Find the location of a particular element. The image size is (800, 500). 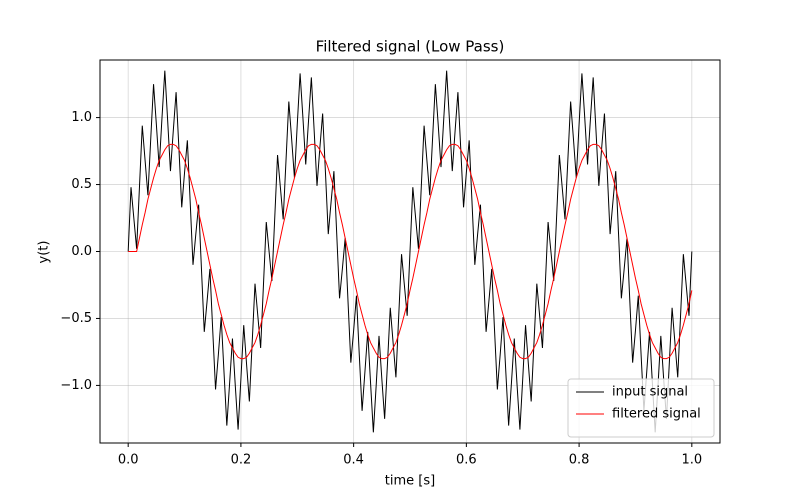

legend-label: filtered signal is located at coordinates (656, 414).